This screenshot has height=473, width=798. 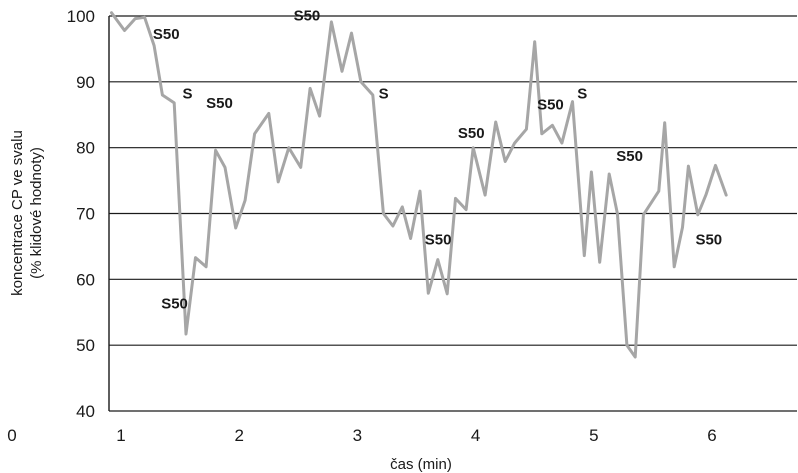 What do you see at coordinates (81, 16) in the screenshot?
I see `y-tick-label-100: 100` at bounding box center [81, 16].